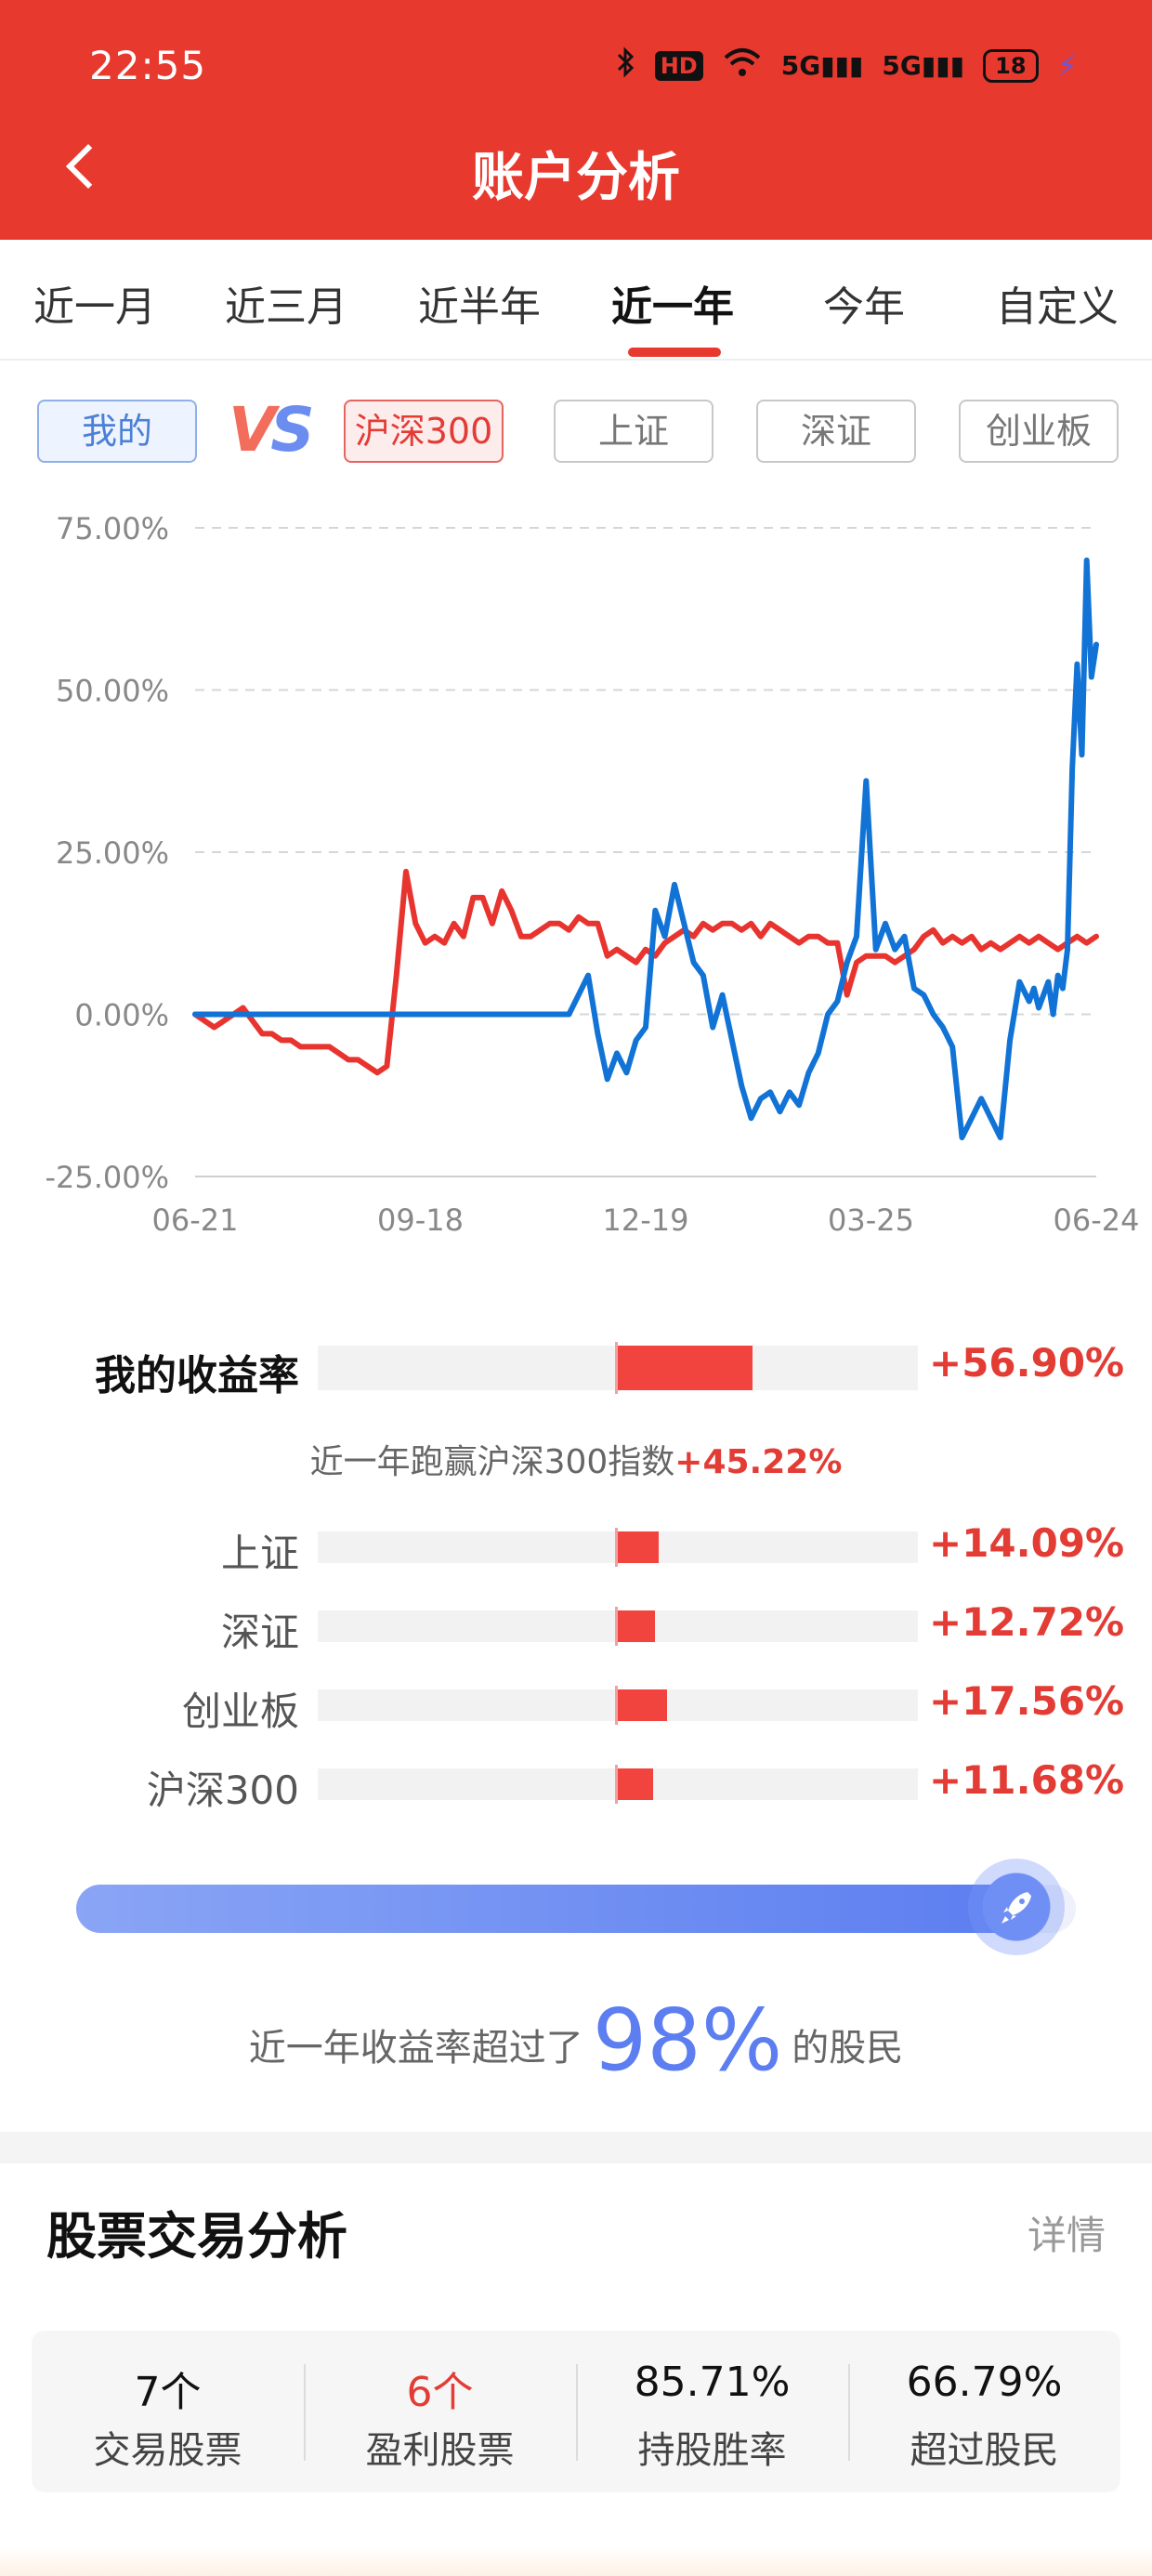  I want to click on beat-index-line: 近一年跑赢沪深300指数+45.22%, so click(576, 1459).